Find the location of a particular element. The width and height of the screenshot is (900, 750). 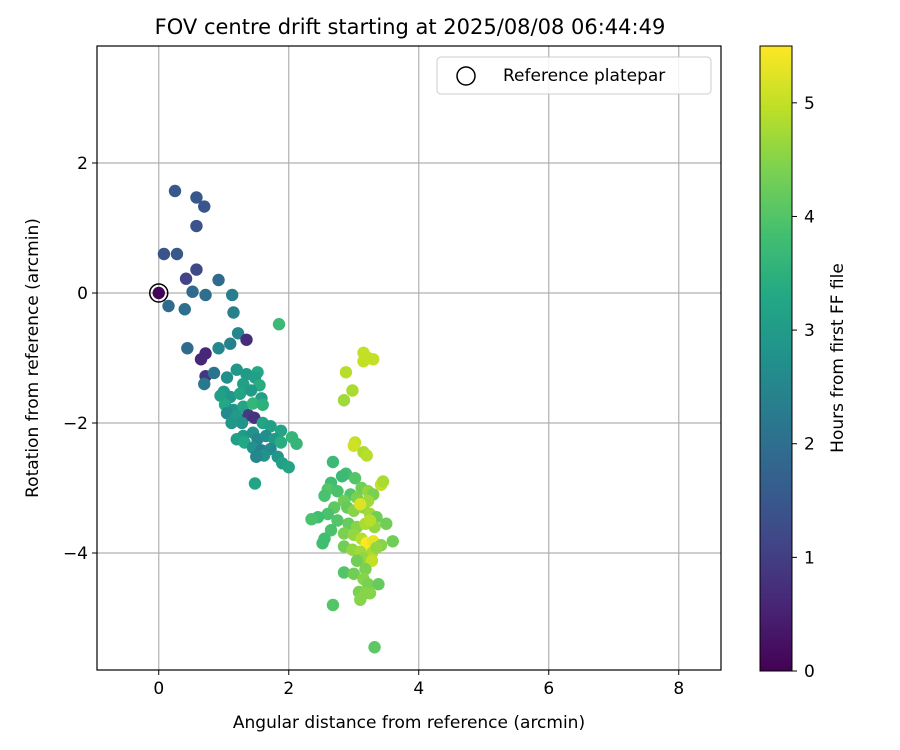

colorbar-gradient is located at coordinates (776, 358).